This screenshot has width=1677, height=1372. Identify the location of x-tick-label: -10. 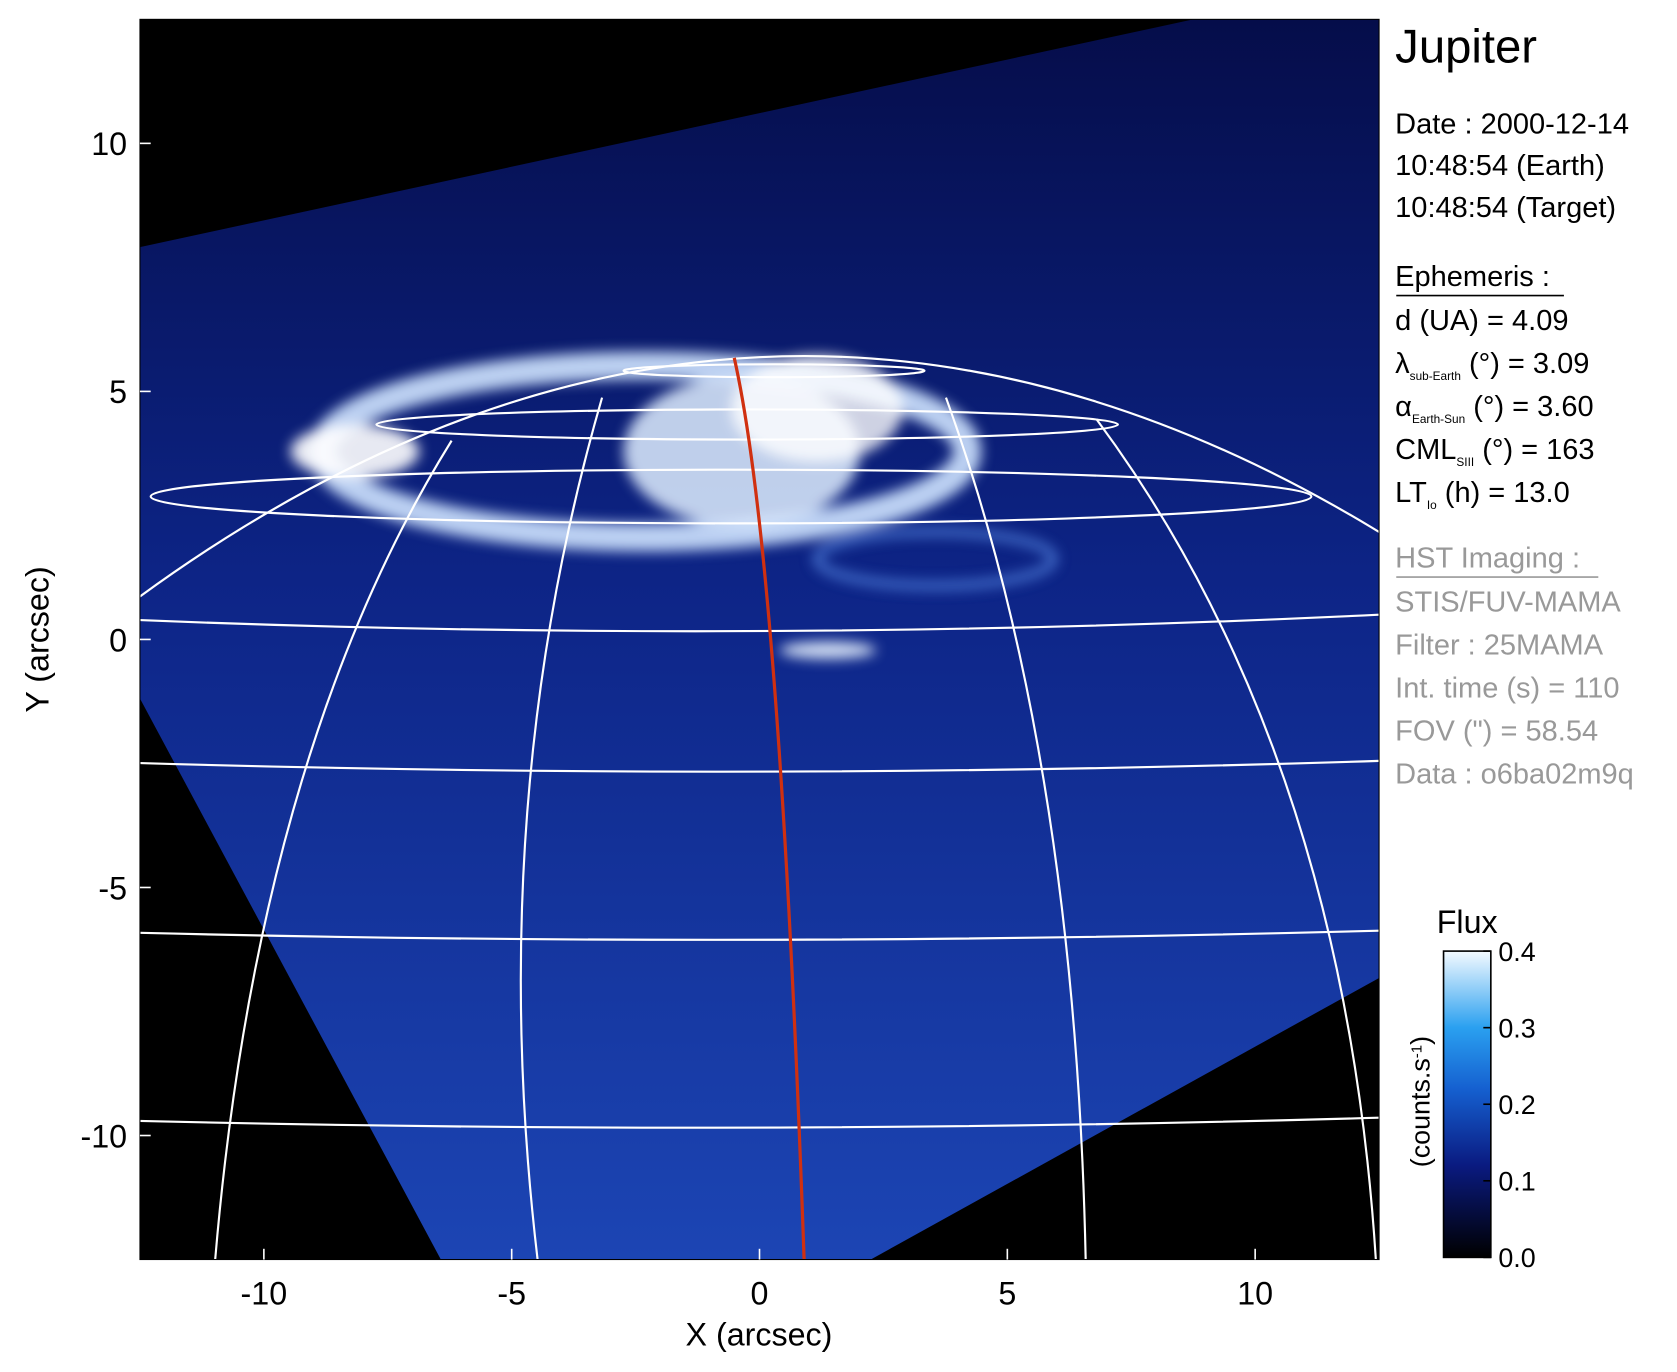
(264, 1294).